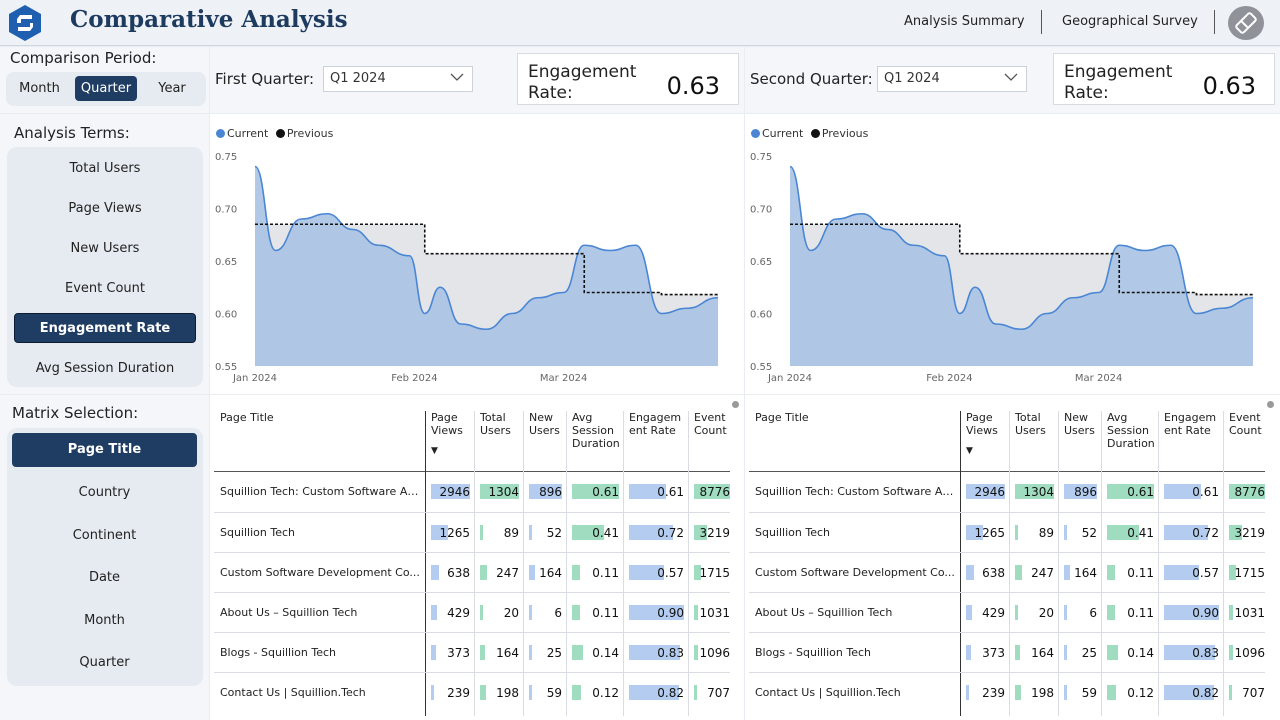 The height and width of the screenshot is (720, 1280). Describe the element at coordinates (912, 78) in the screenshot. I see `second-quarter-value: Q1 2024` at that location.